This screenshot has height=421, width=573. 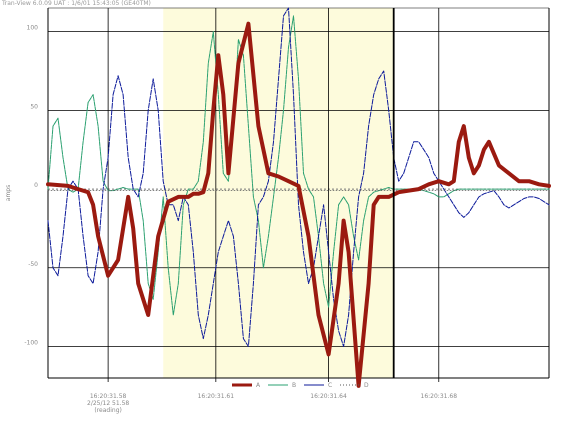 I want to click on x-tick-label-1: 16:20:31.61, so click(x=216, y=396).